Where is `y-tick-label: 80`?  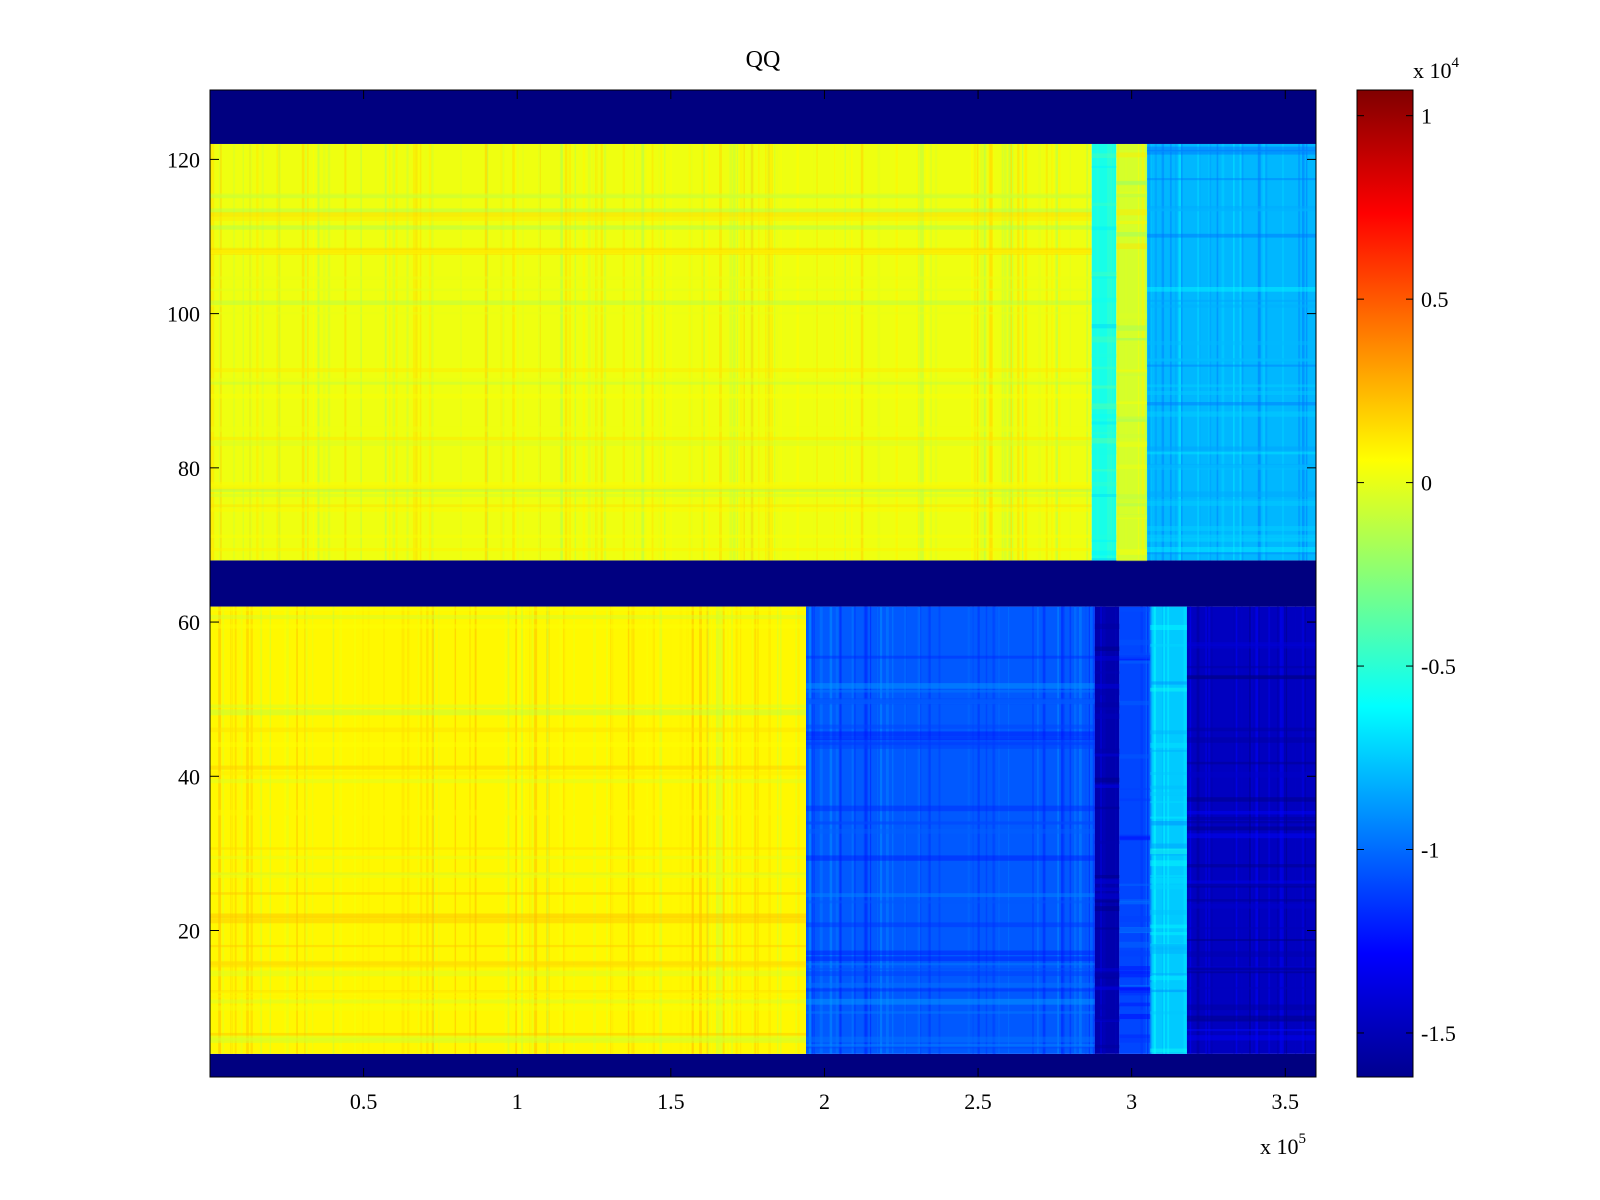 y-tick-label: 80 is located at coordinates (189, 468).